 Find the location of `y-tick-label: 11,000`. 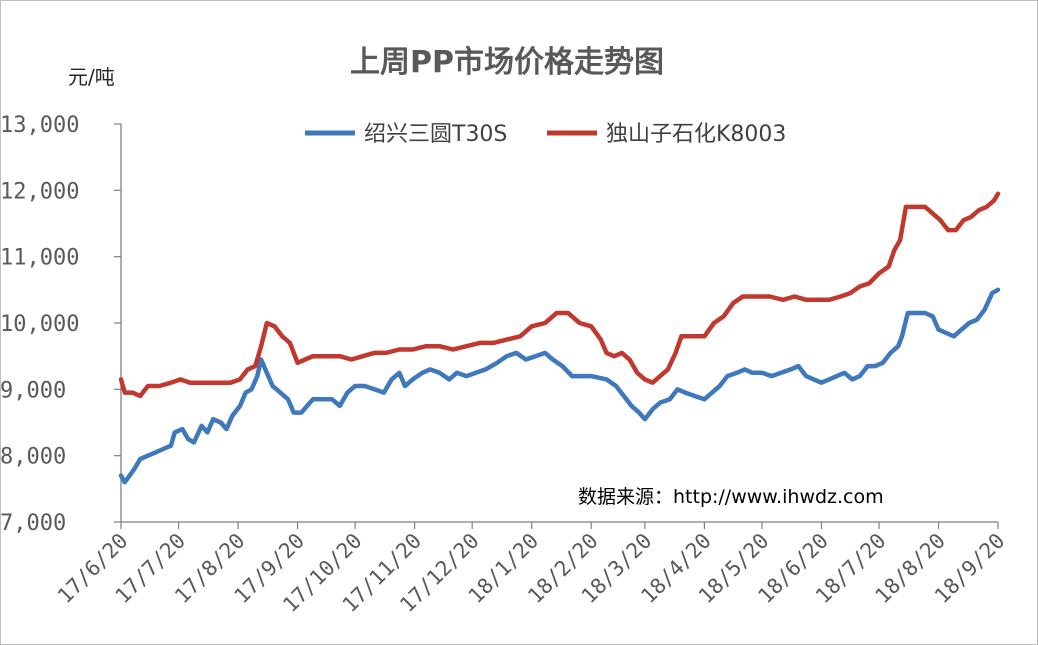

y-tick-label: 11,000 is located at coordinates (39, 258).